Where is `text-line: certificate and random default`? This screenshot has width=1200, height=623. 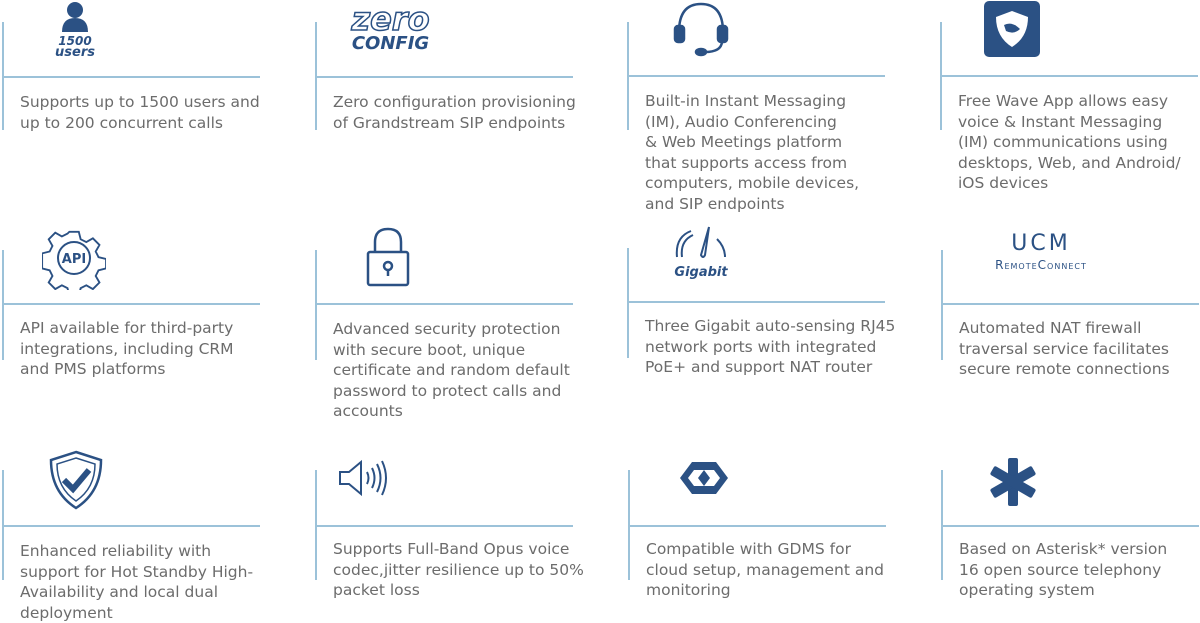 text-line: certificate and random default is located at coordinates (451, 370).